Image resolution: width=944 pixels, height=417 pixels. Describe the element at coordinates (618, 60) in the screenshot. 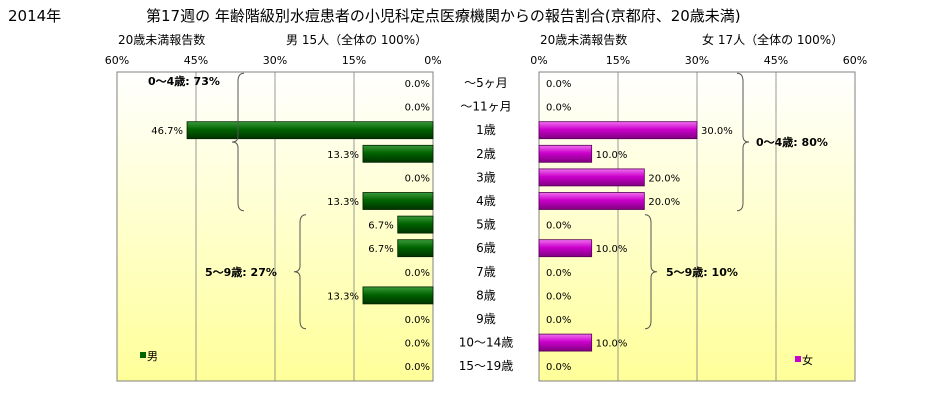

I see `female-tick-label: 15%` at that location.